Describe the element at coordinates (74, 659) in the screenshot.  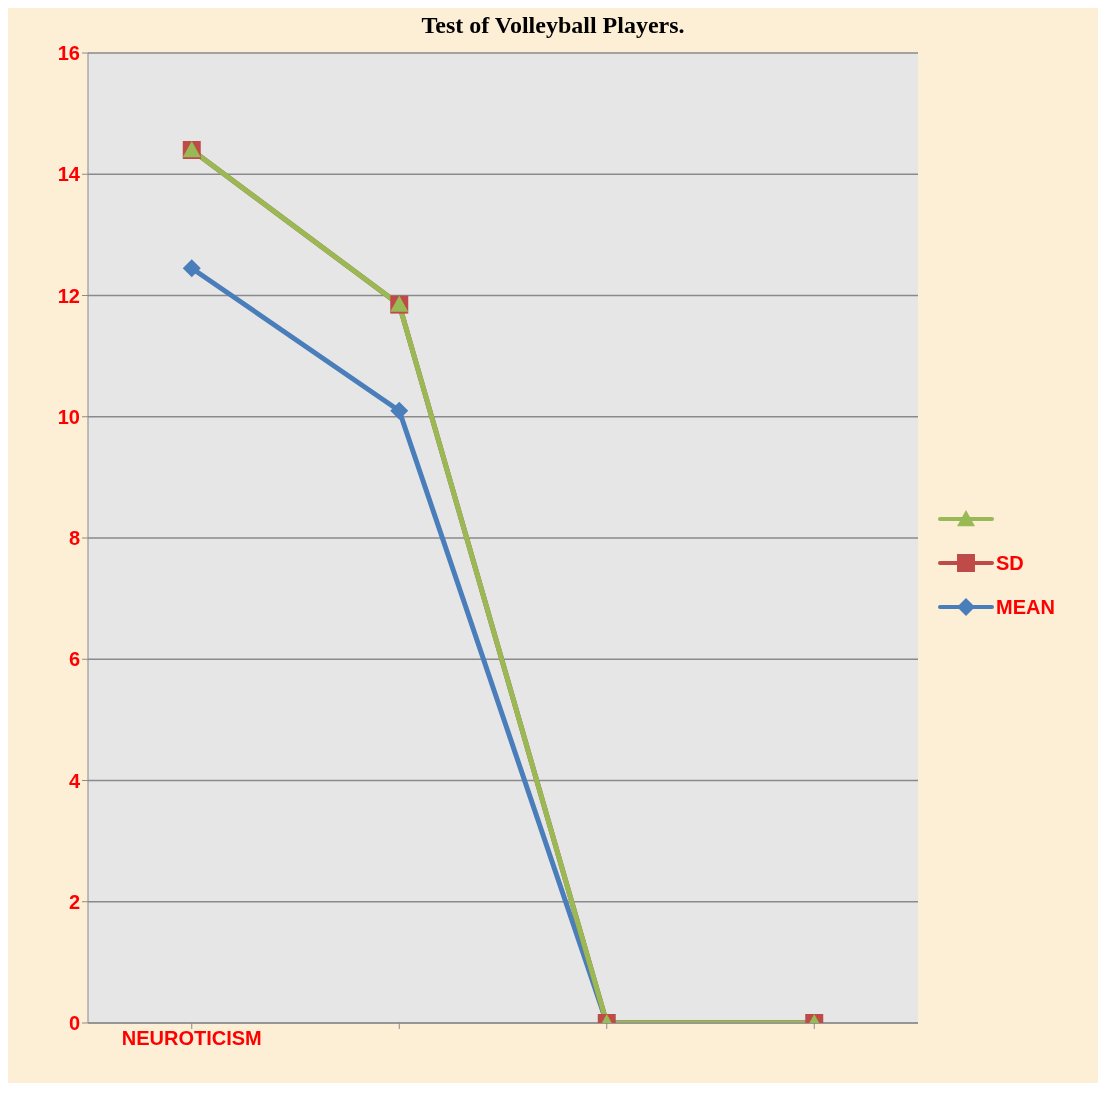
I see `y-tick-label: 6` at that location.